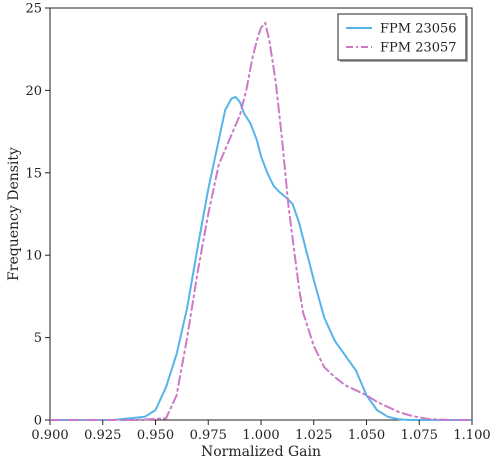 Image resolution: width=499 pixels, height=465 pixels. I want to click on legend-box, so click(402, 37).